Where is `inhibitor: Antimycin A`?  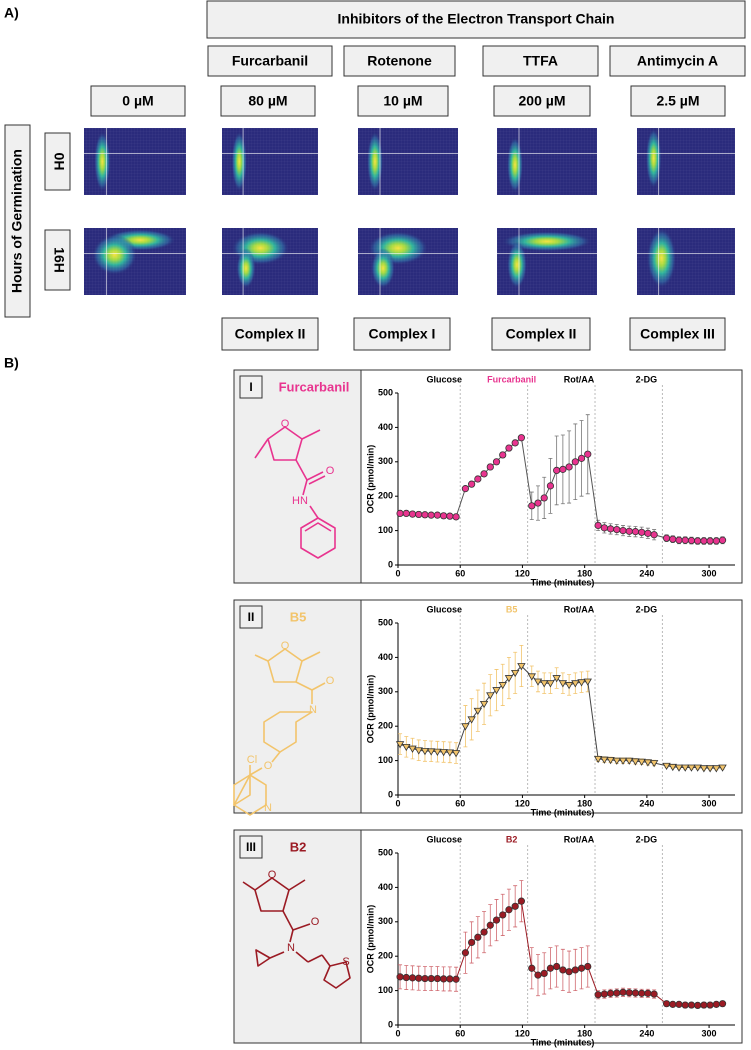 inhibitor: Antimycin A is located at coordinates (677, 61).